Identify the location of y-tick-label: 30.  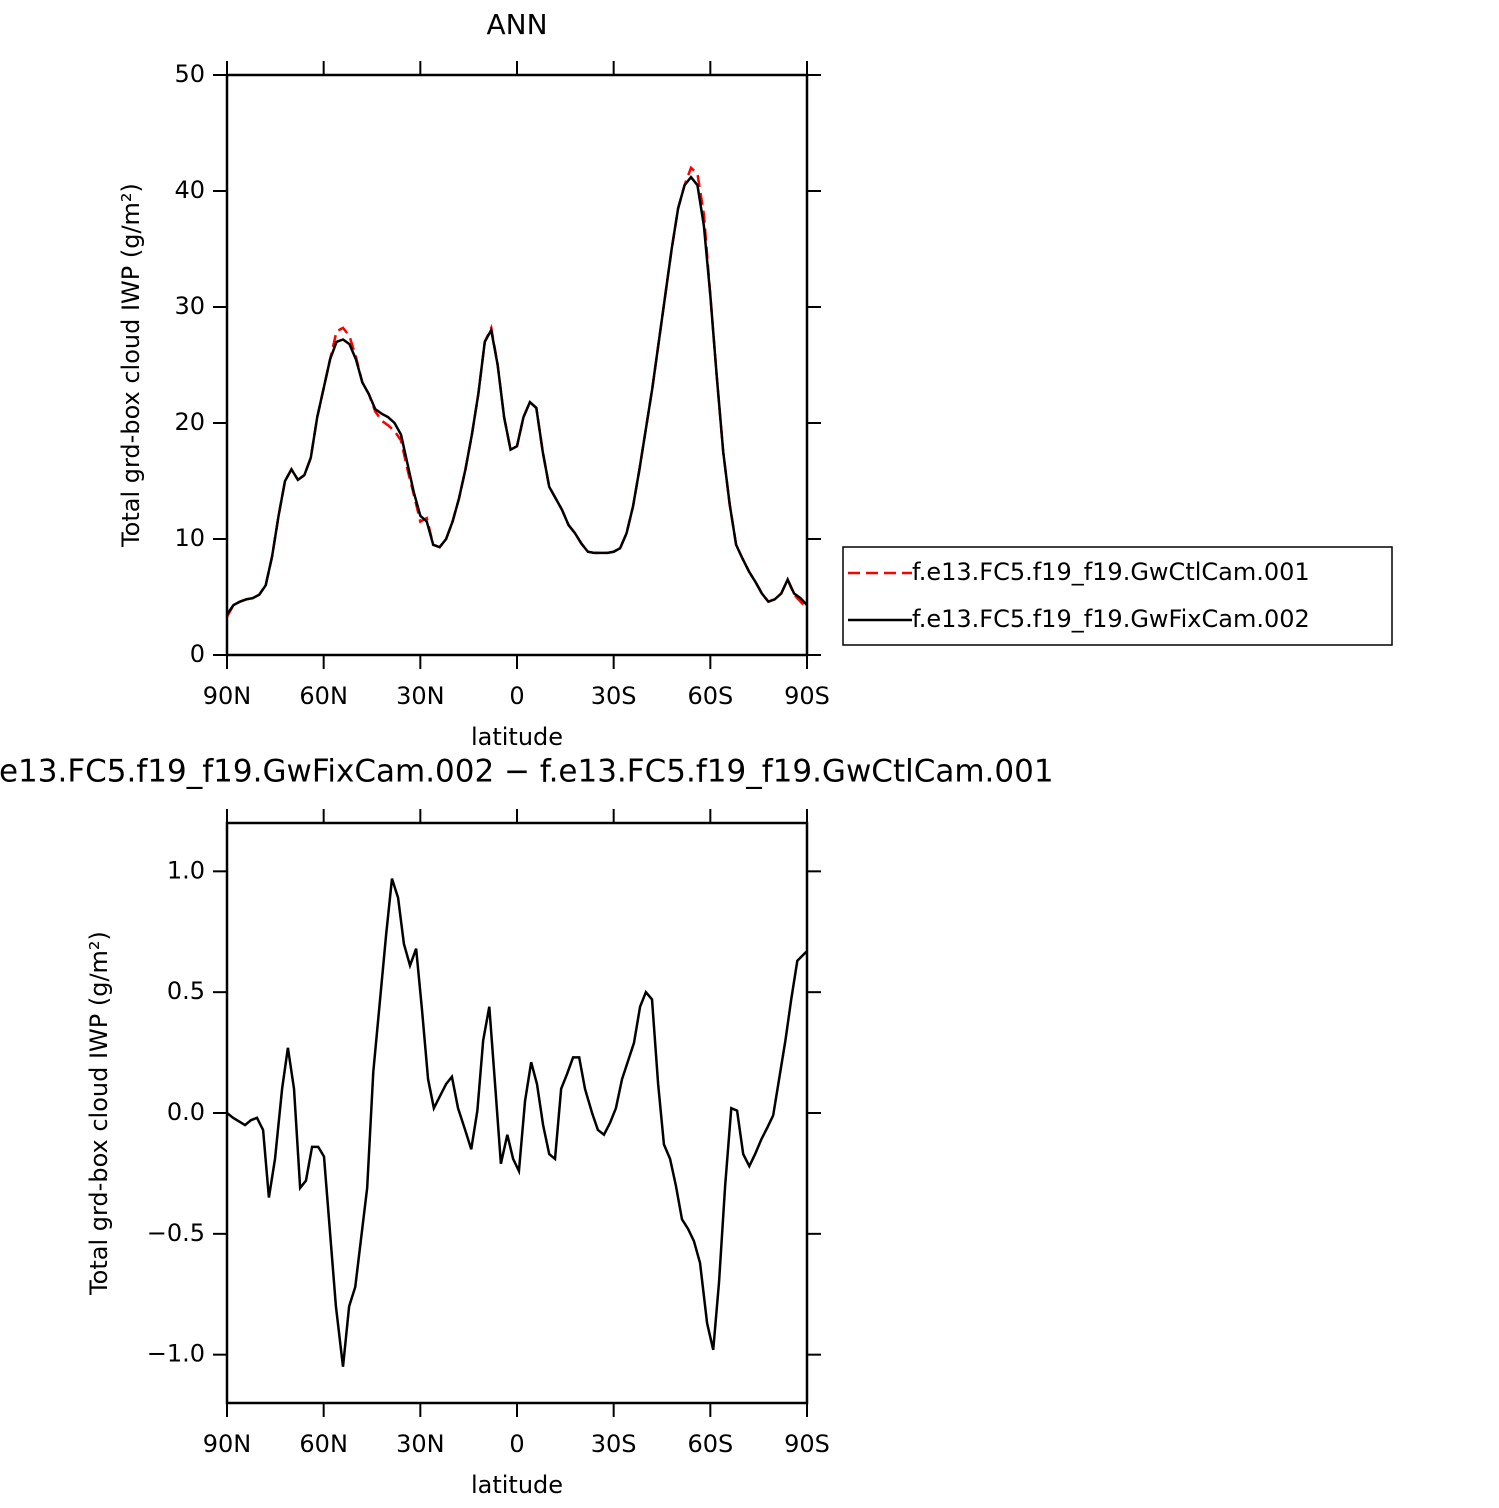
(189, 306).